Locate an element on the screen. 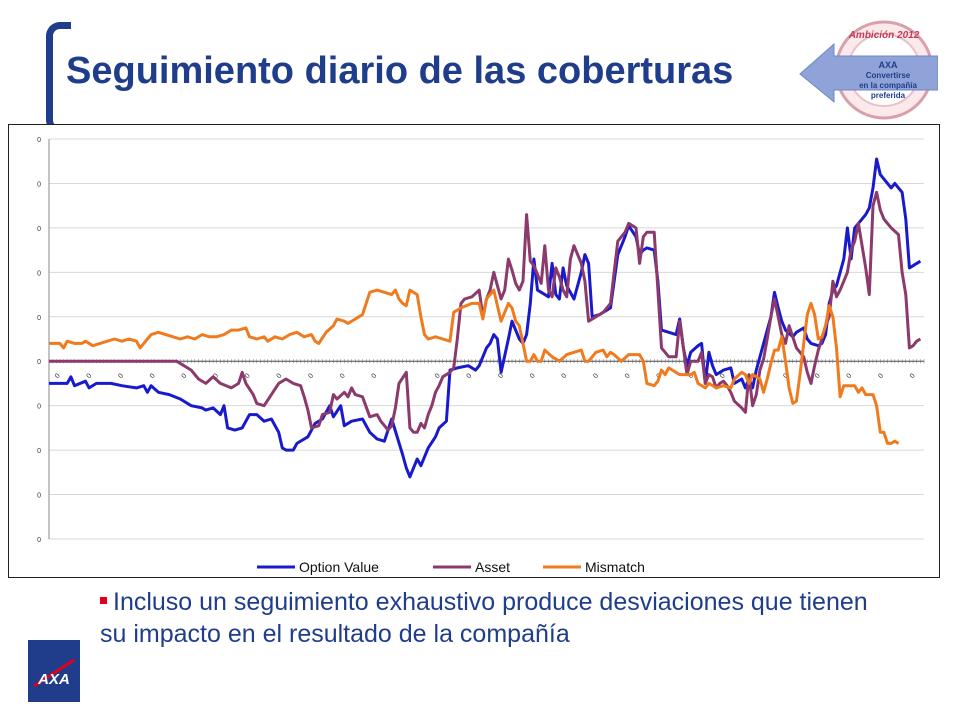  bullet-icon is located at coordinates (103, 600).